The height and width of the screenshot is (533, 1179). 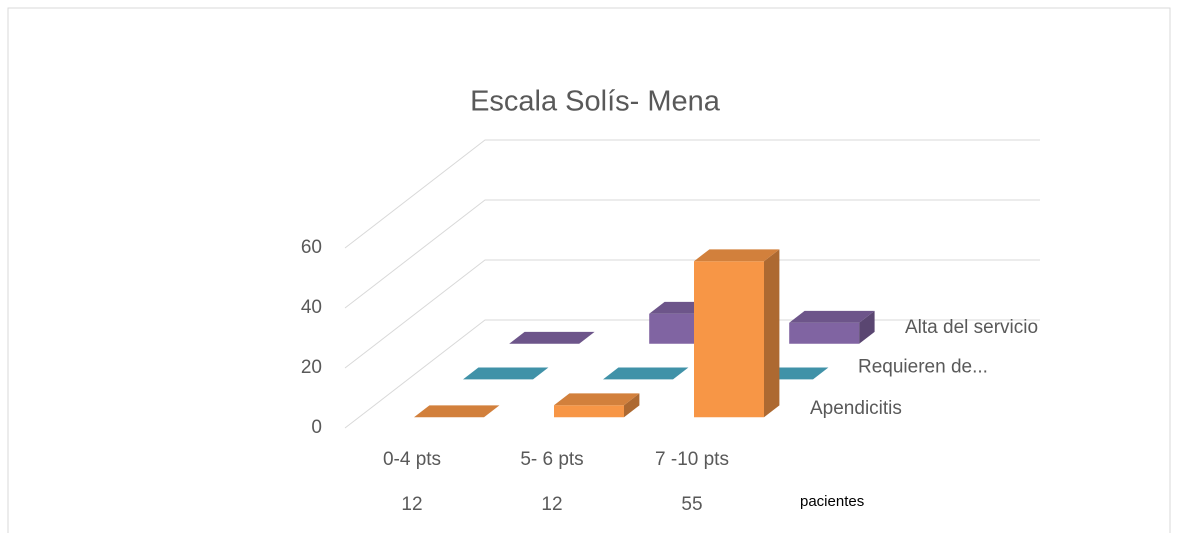 I want to click on legend-label: Alta del servicio, so click(x=971, y=327).